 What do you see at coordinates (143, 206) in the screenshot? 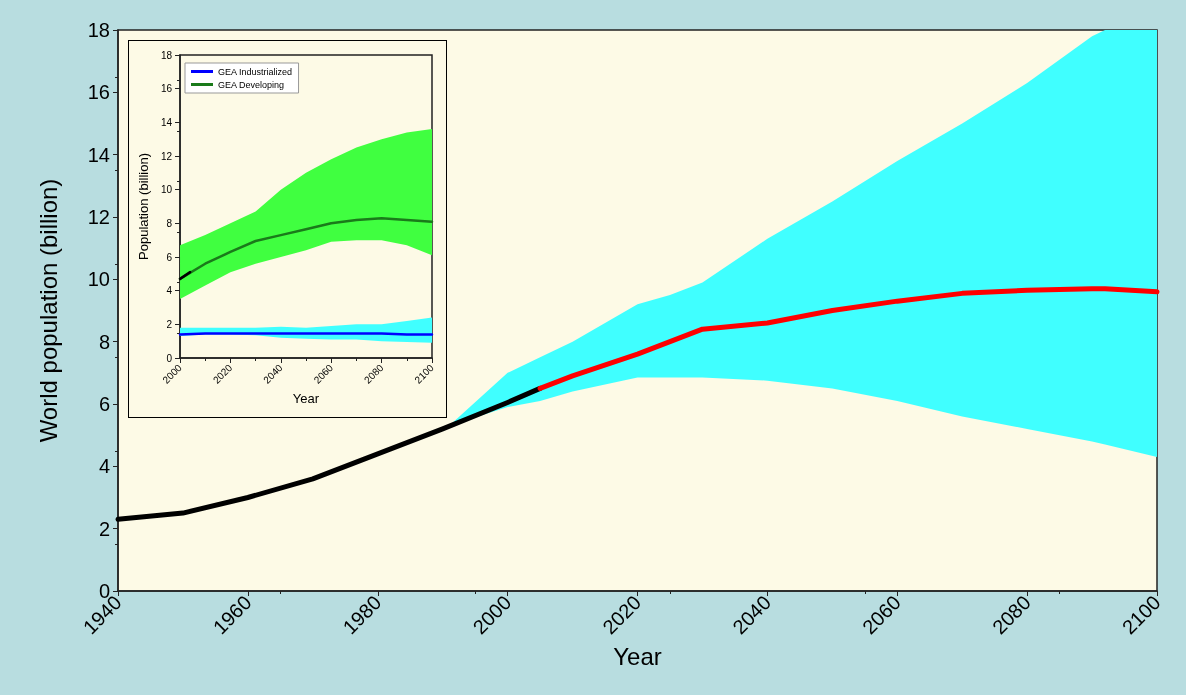
I see `y-axis-title: Population (billion)` at bounding box center [143, 206].